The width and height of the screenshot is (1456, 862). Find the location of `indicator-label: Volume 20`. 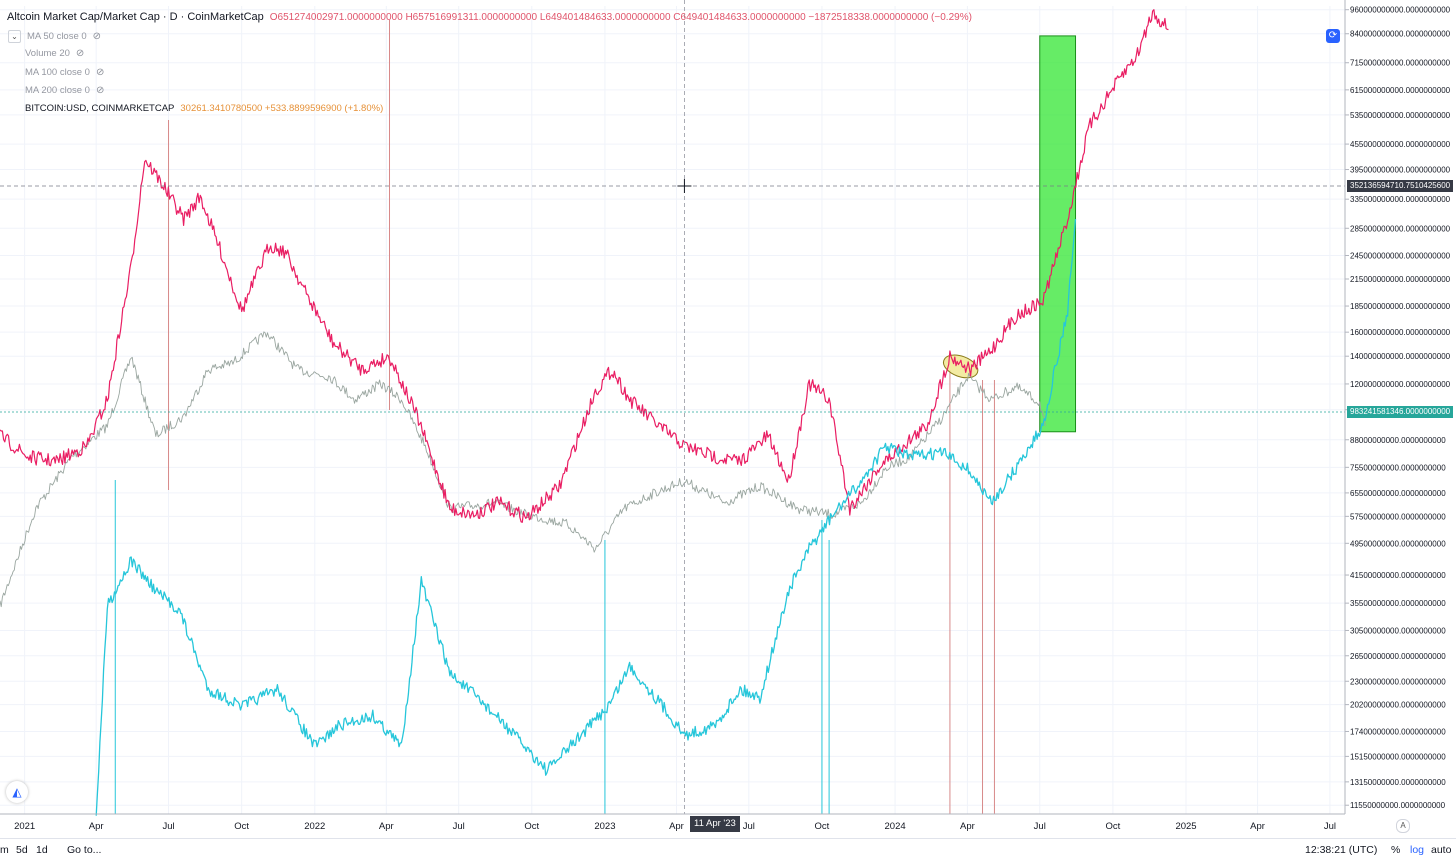

indicator-label: Volume 20 is located at coordinates (47, 53).